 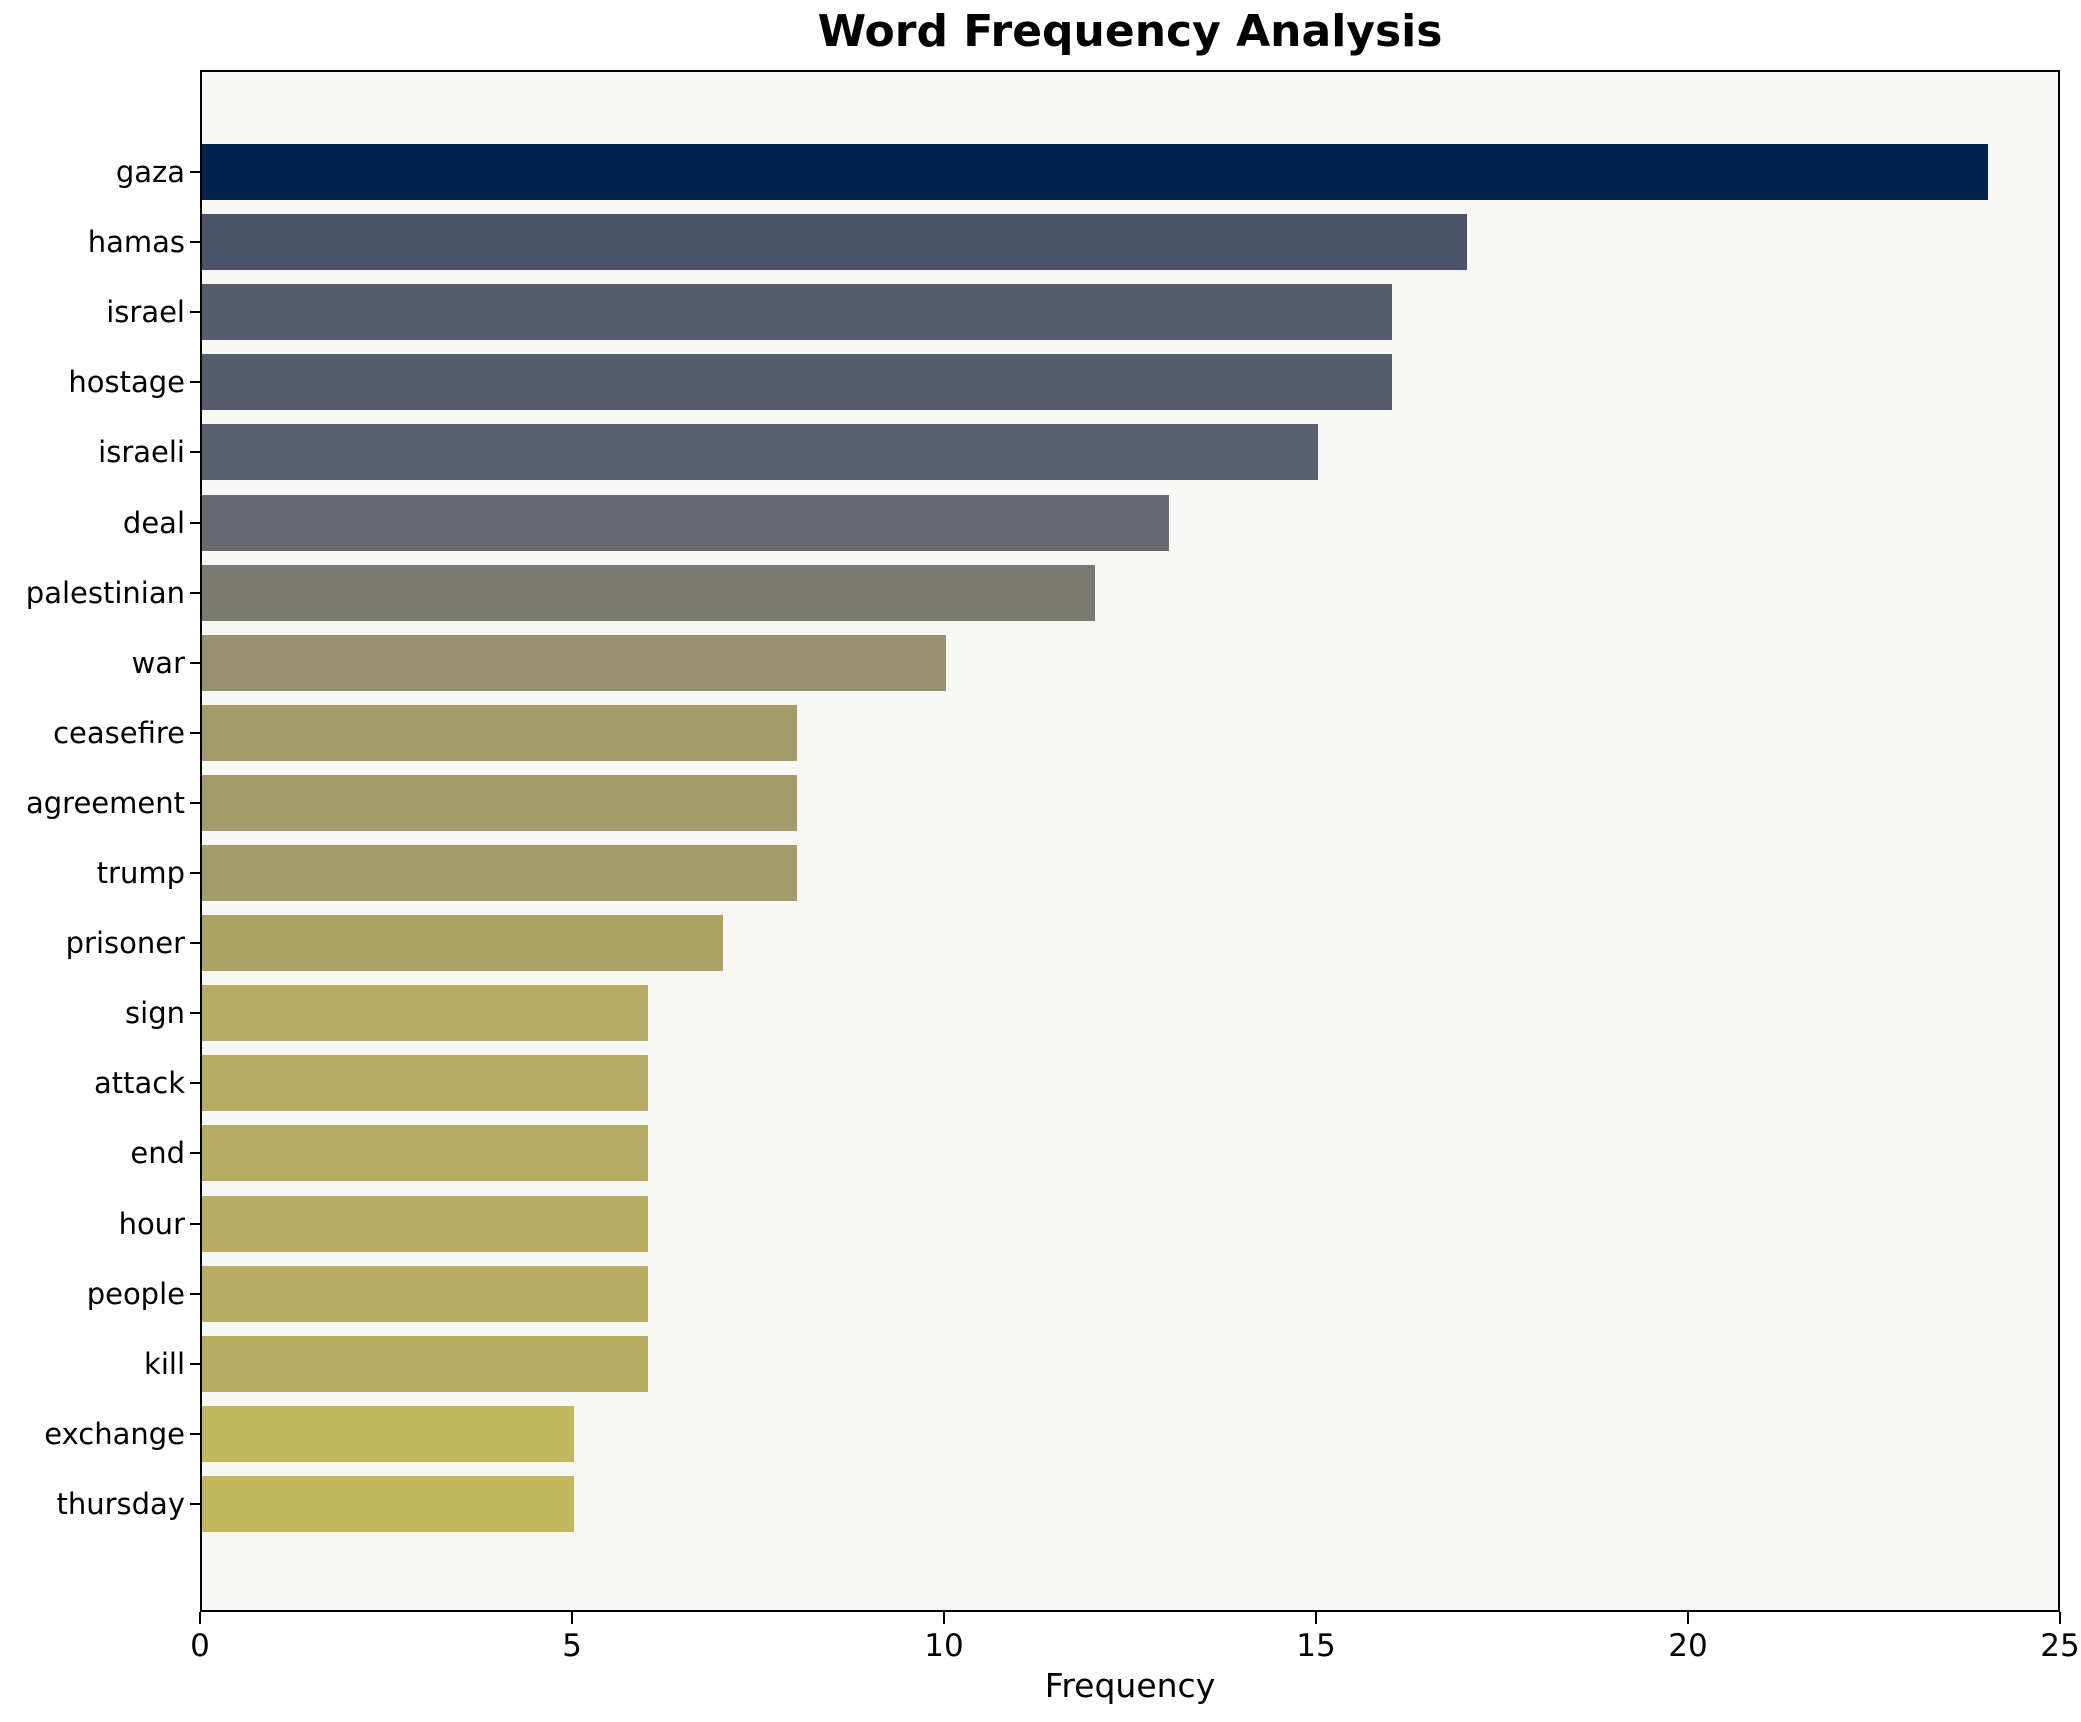 I want to click on bar-sign, so click(x=425, y=1013).